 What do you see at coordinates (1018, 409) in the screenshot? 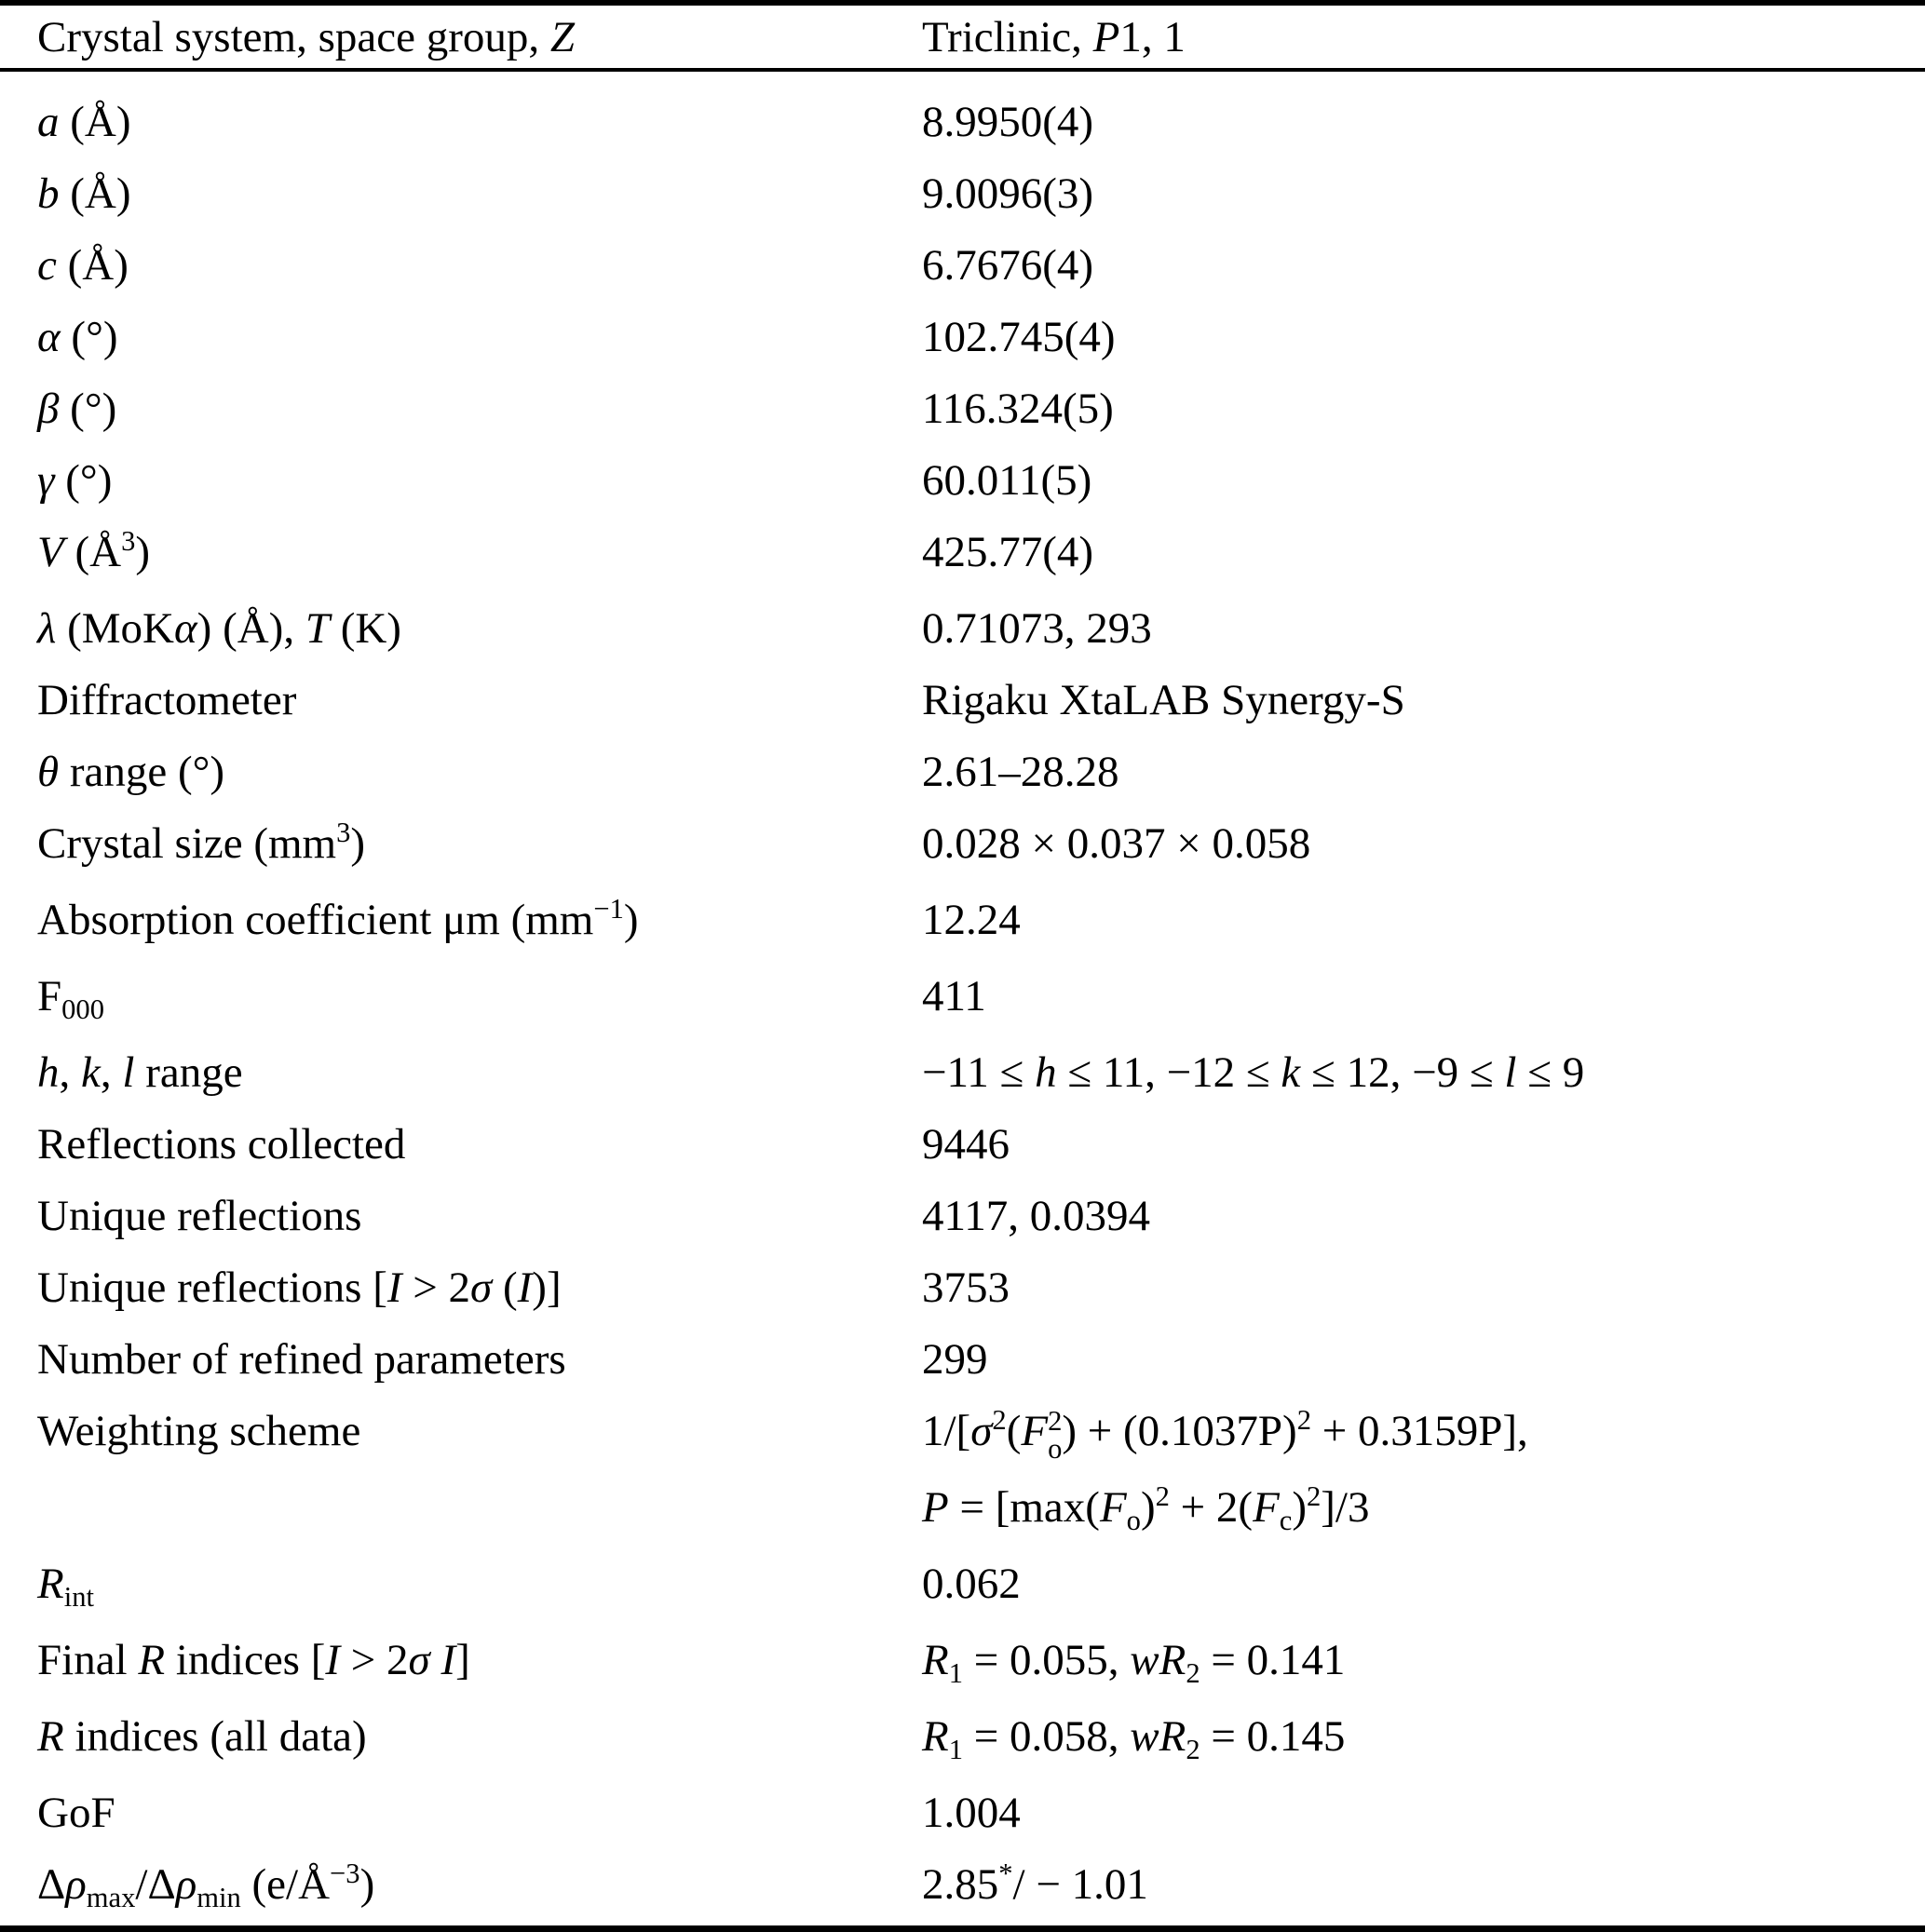
I see `value-line: 116.324(5)` at bounding box center [1018, 409].